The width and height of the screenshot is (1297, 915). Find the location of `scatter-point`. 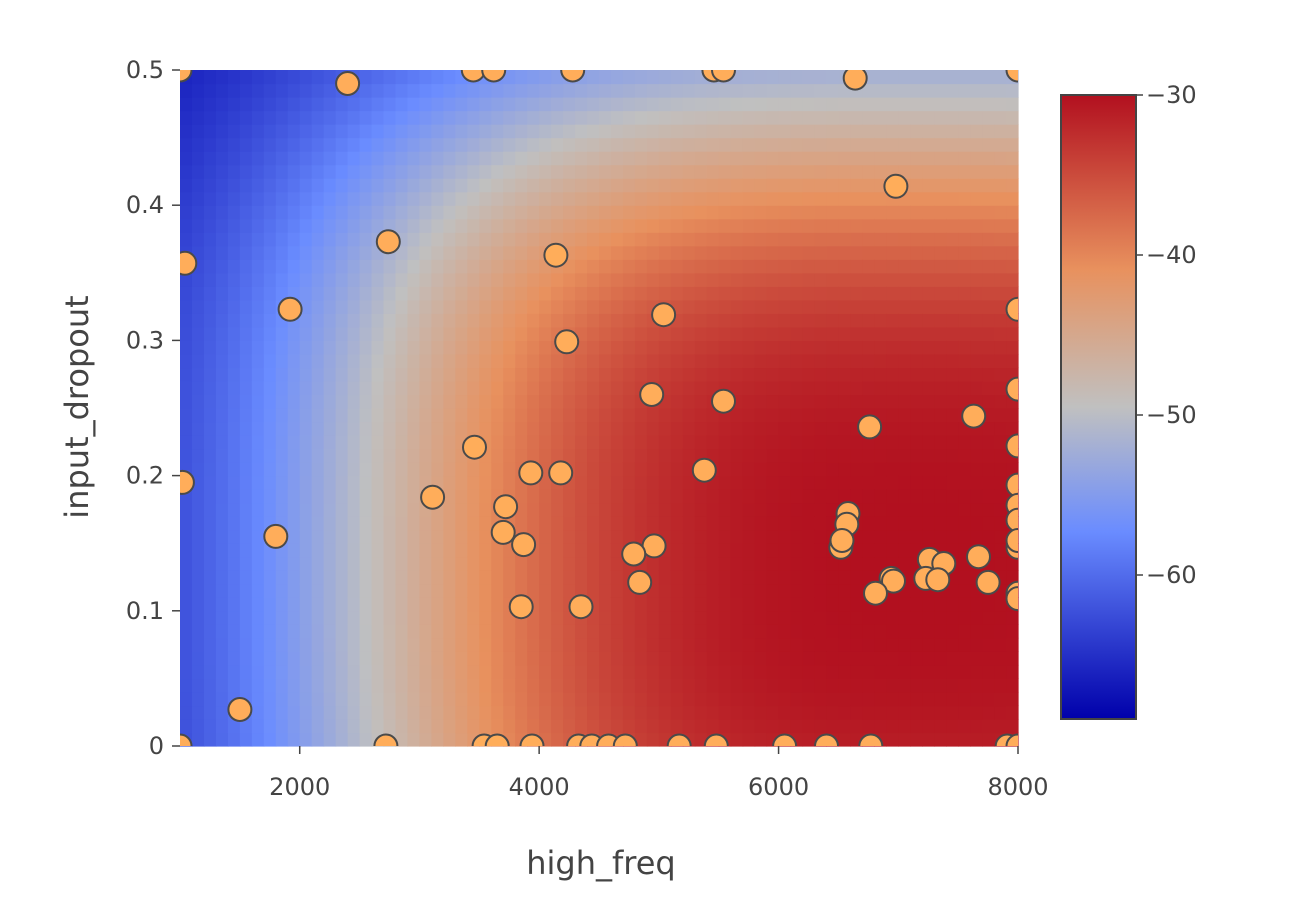

scatter-point is located at coordinates (664, 315).